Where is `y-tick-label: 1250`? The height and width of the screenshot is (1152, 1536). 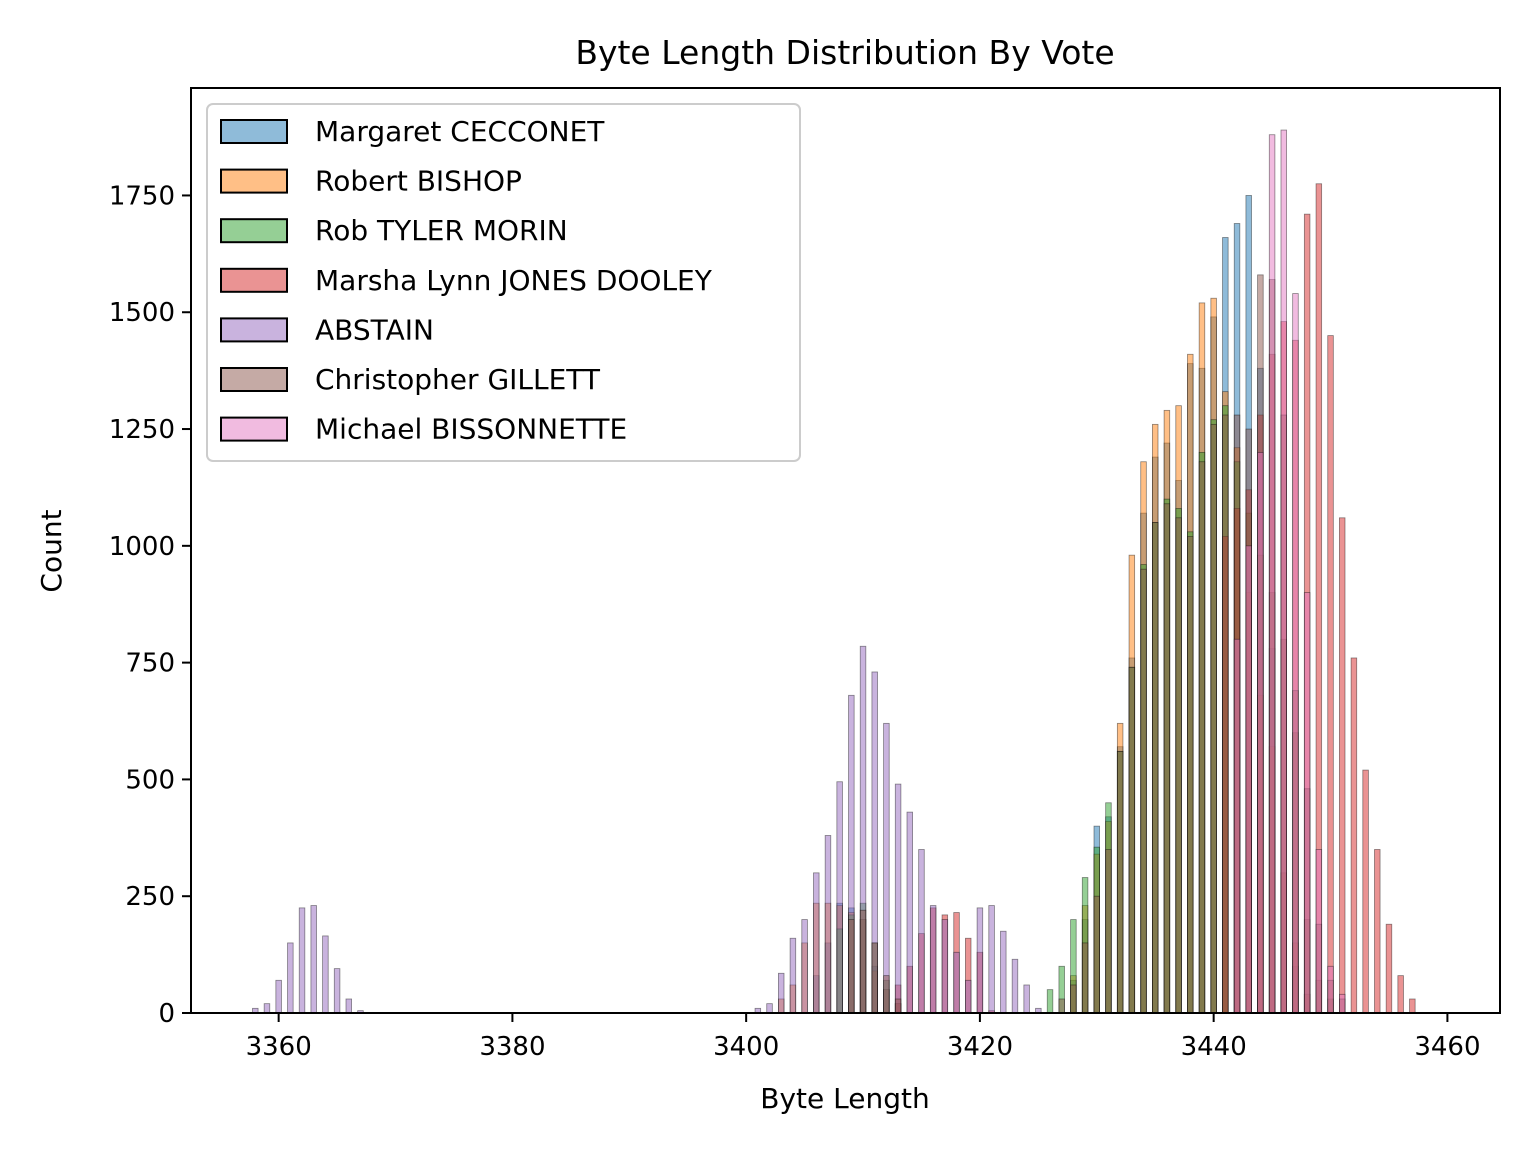 y-tick-label: 1250 is located at coordinates (142, 430).